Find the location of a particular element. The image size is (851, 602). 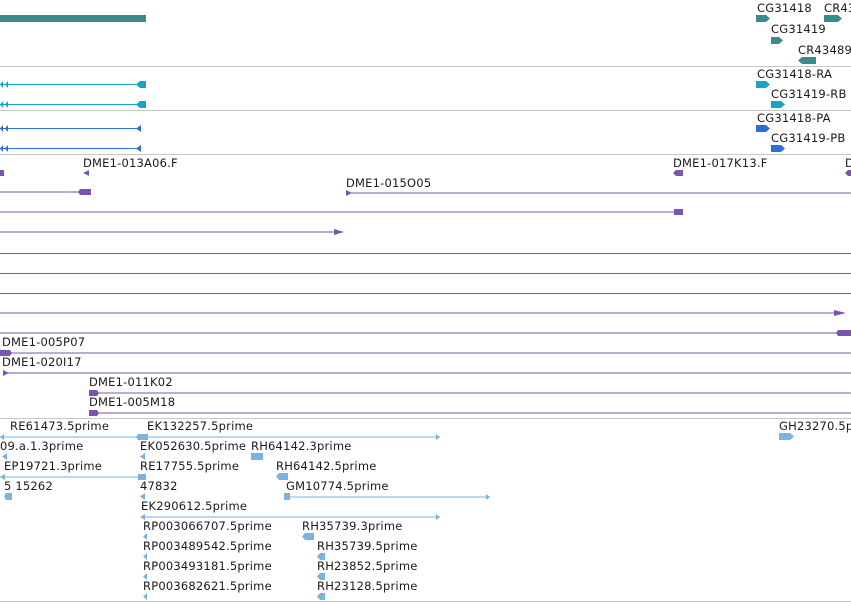

est-label-gh23270: GH23270.5p is located at coordinates (815, 426).